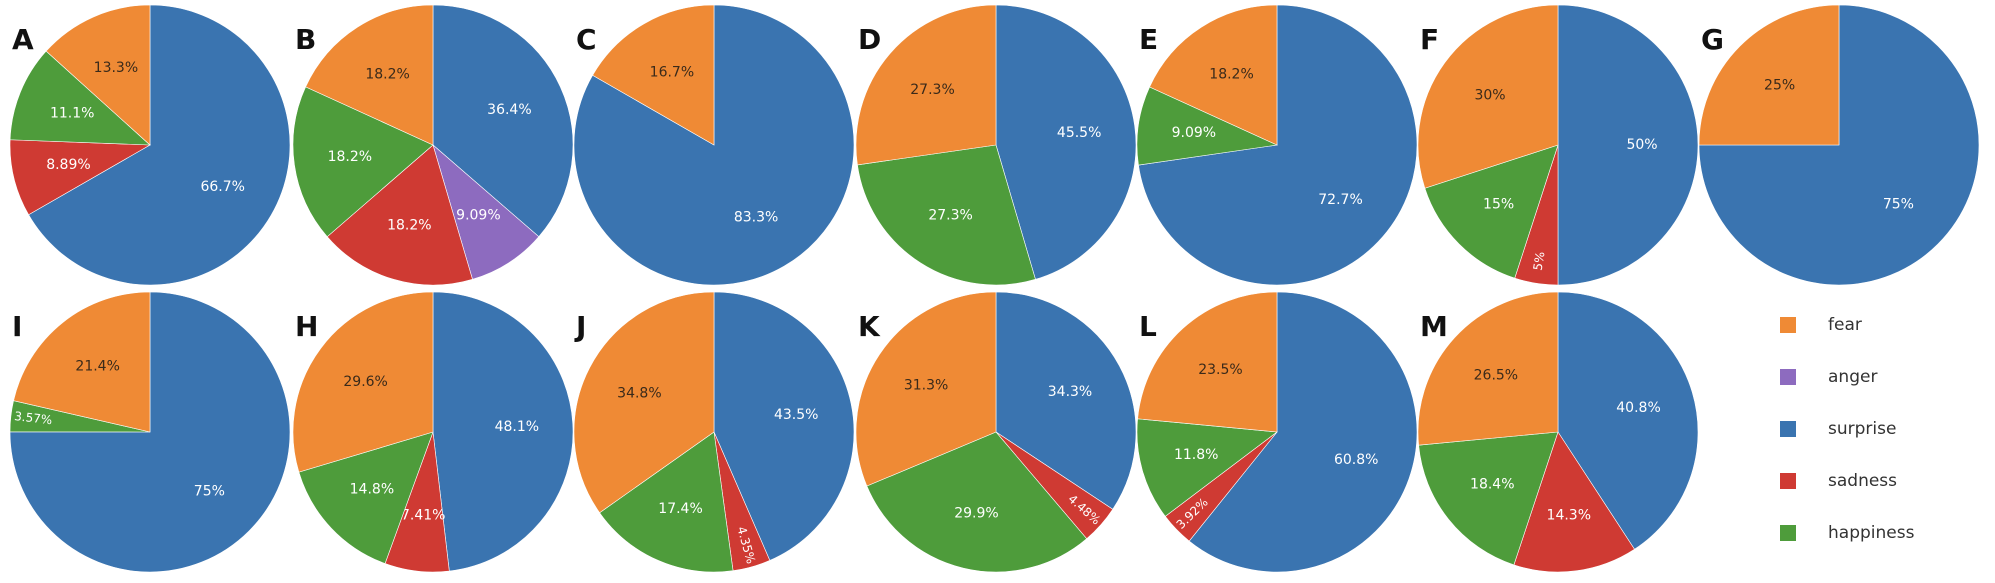 The width and height of the screenshot is (1995, 583). Describe the element at coordinates (97, 366) in the screenshot. I see `slice-label: 21.4%` at that location.